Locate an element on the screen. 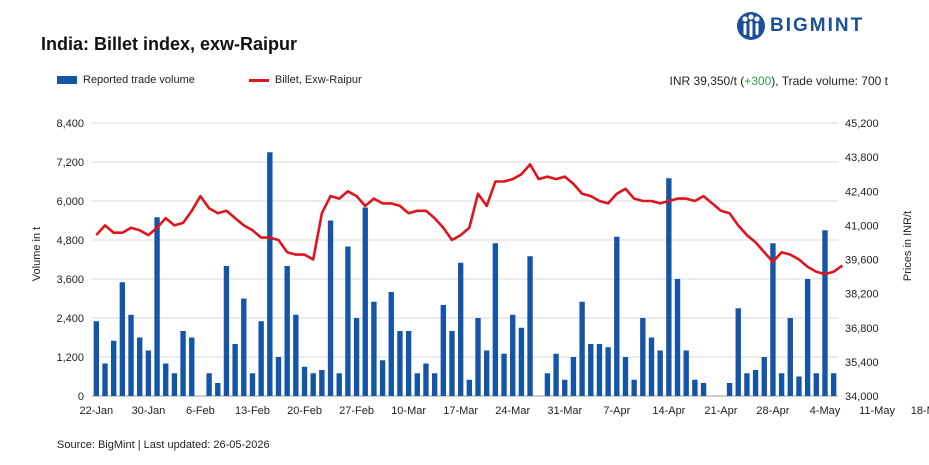 The height and width of the screenshot is (465, 929). price-summary: INR 39,350/t (+300), Trade volume: 700 t is located at coordinates (779, 81).